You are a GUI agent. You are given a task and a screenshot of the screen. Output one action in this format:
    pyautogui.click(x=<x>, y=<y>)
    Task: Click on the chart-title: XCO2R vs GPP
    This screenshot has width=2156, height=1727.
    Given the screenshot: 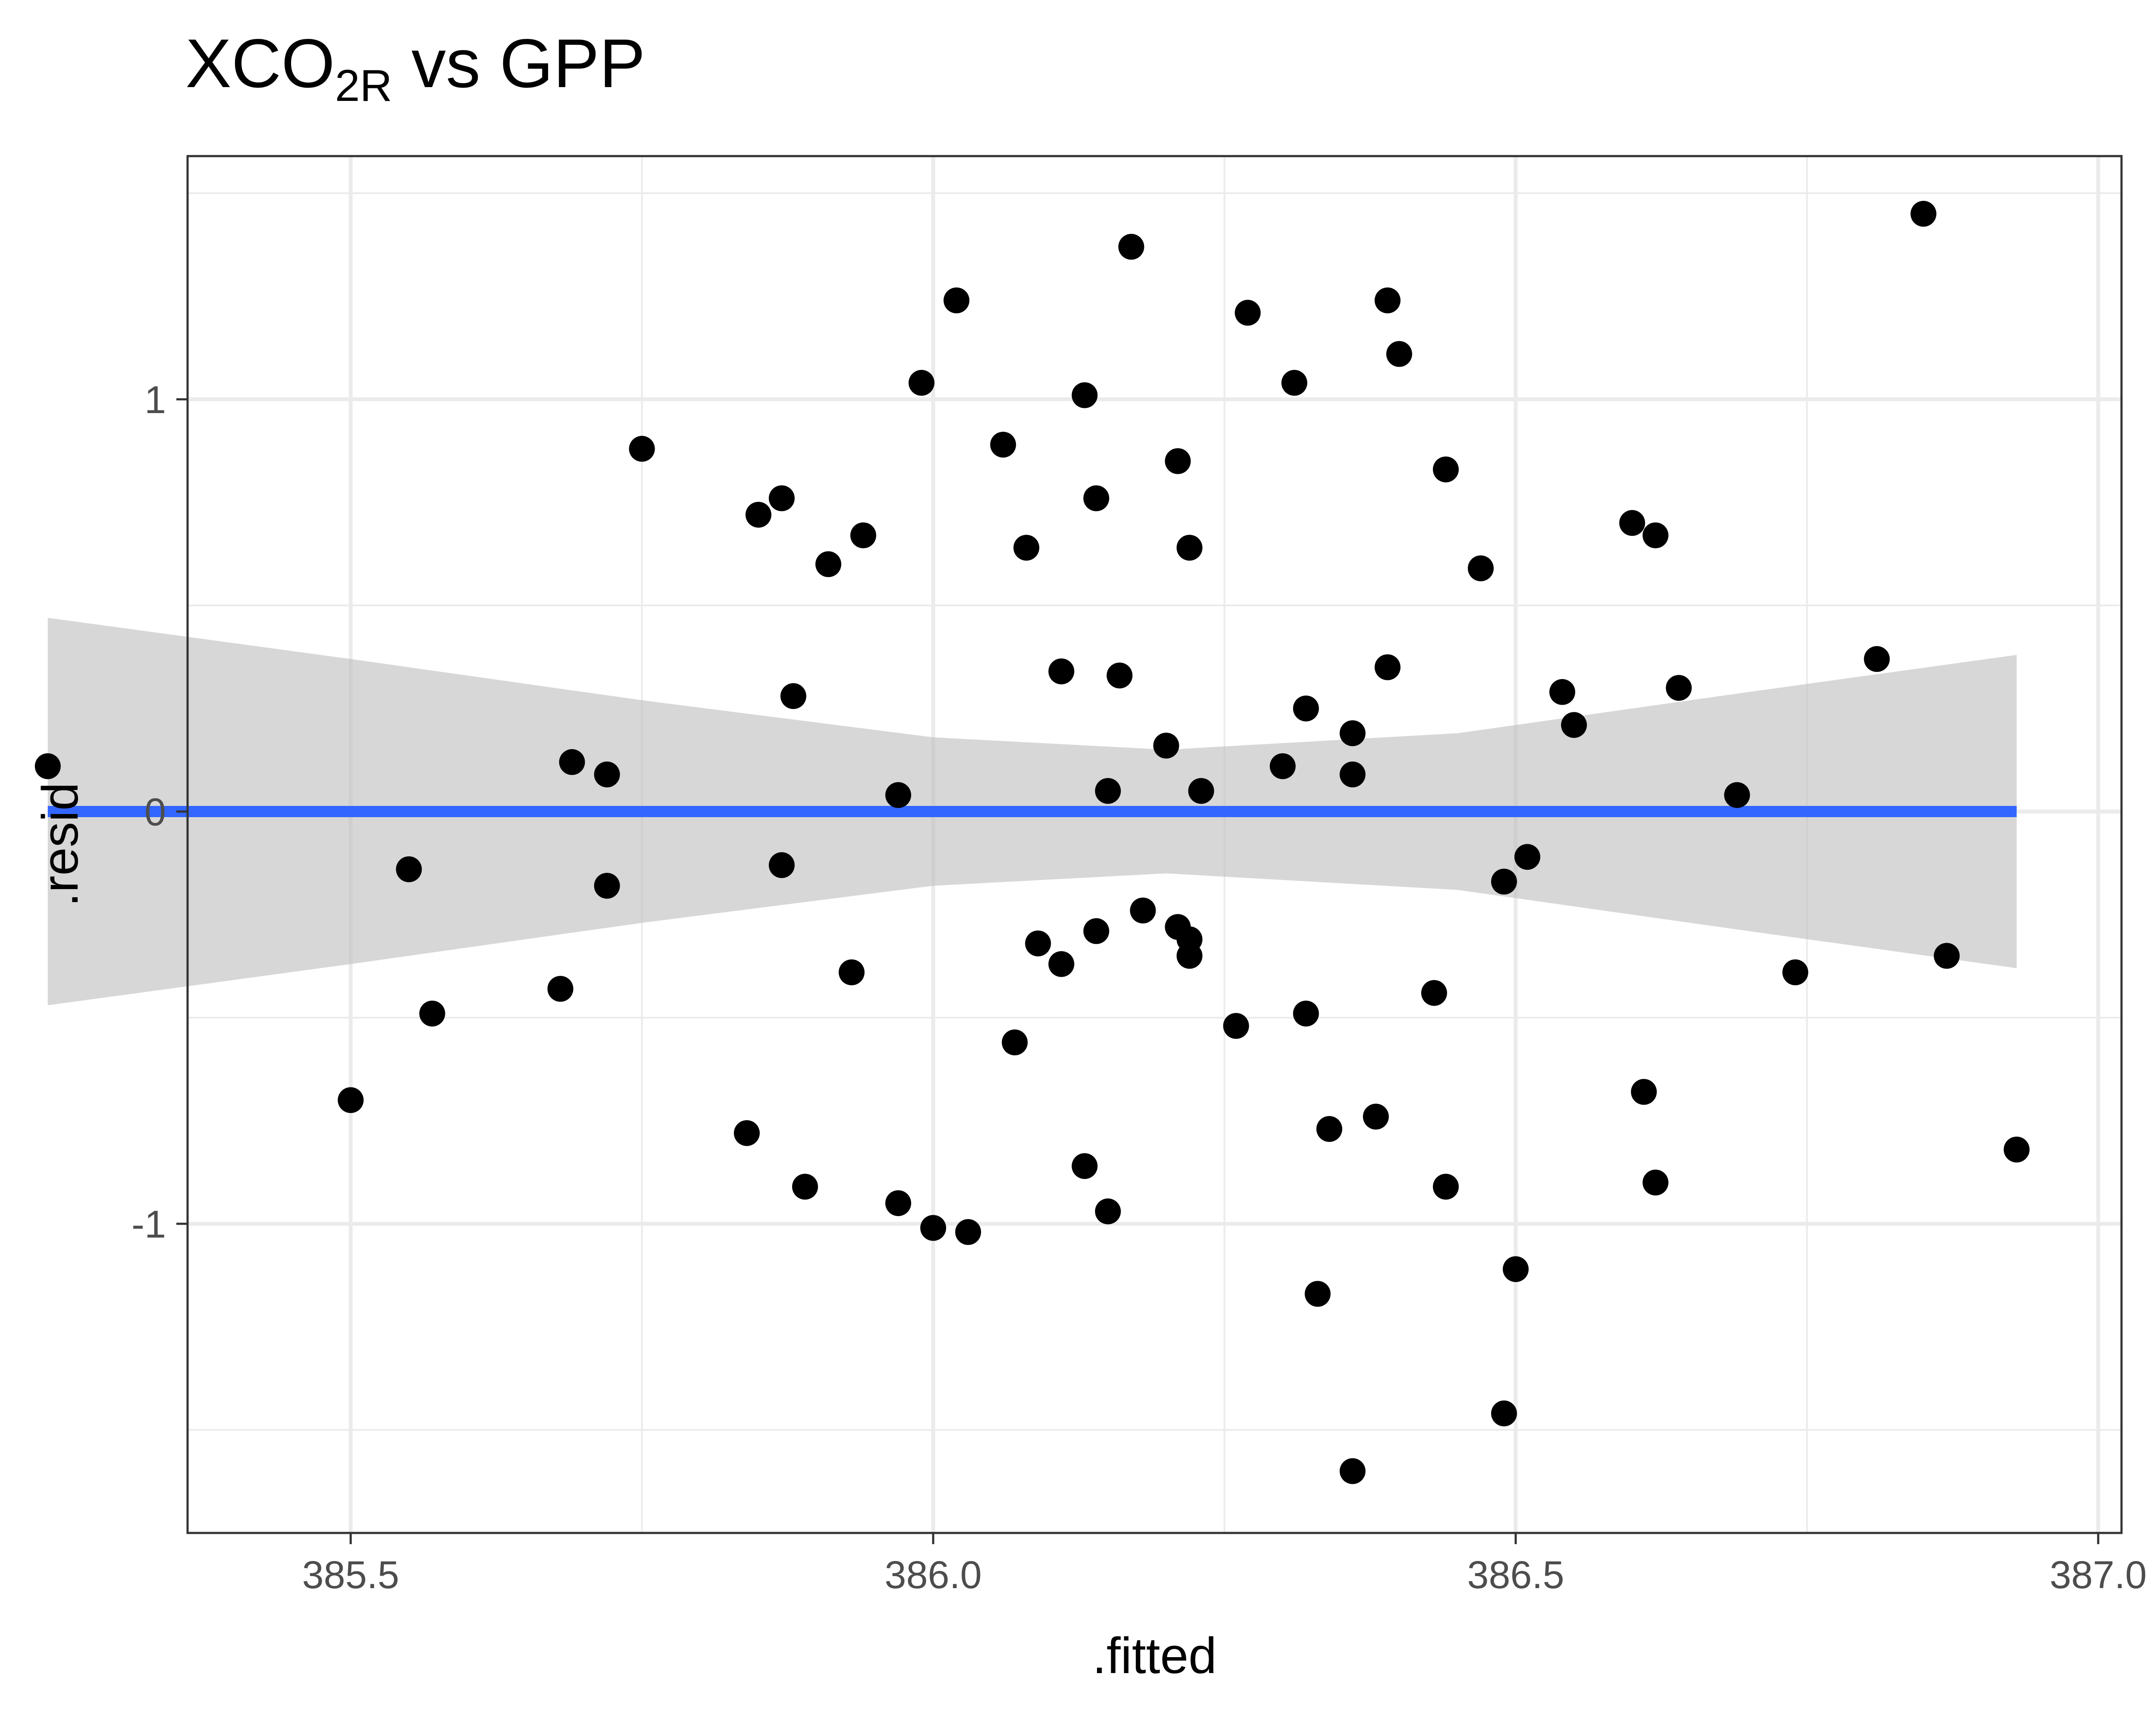 What is the action you would take?
    pyautogui.click(x=415, y=68)
    